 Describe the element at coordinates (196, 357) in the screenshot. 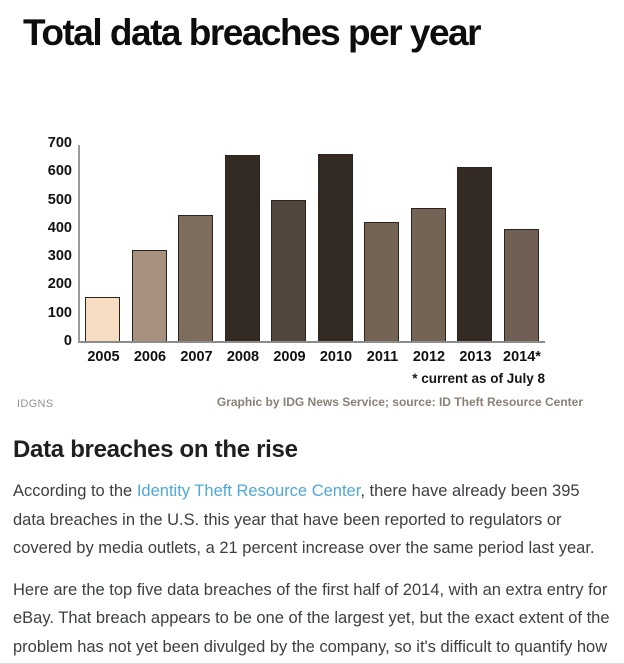

I see `x-axis-label-2007: 2007` at that location.